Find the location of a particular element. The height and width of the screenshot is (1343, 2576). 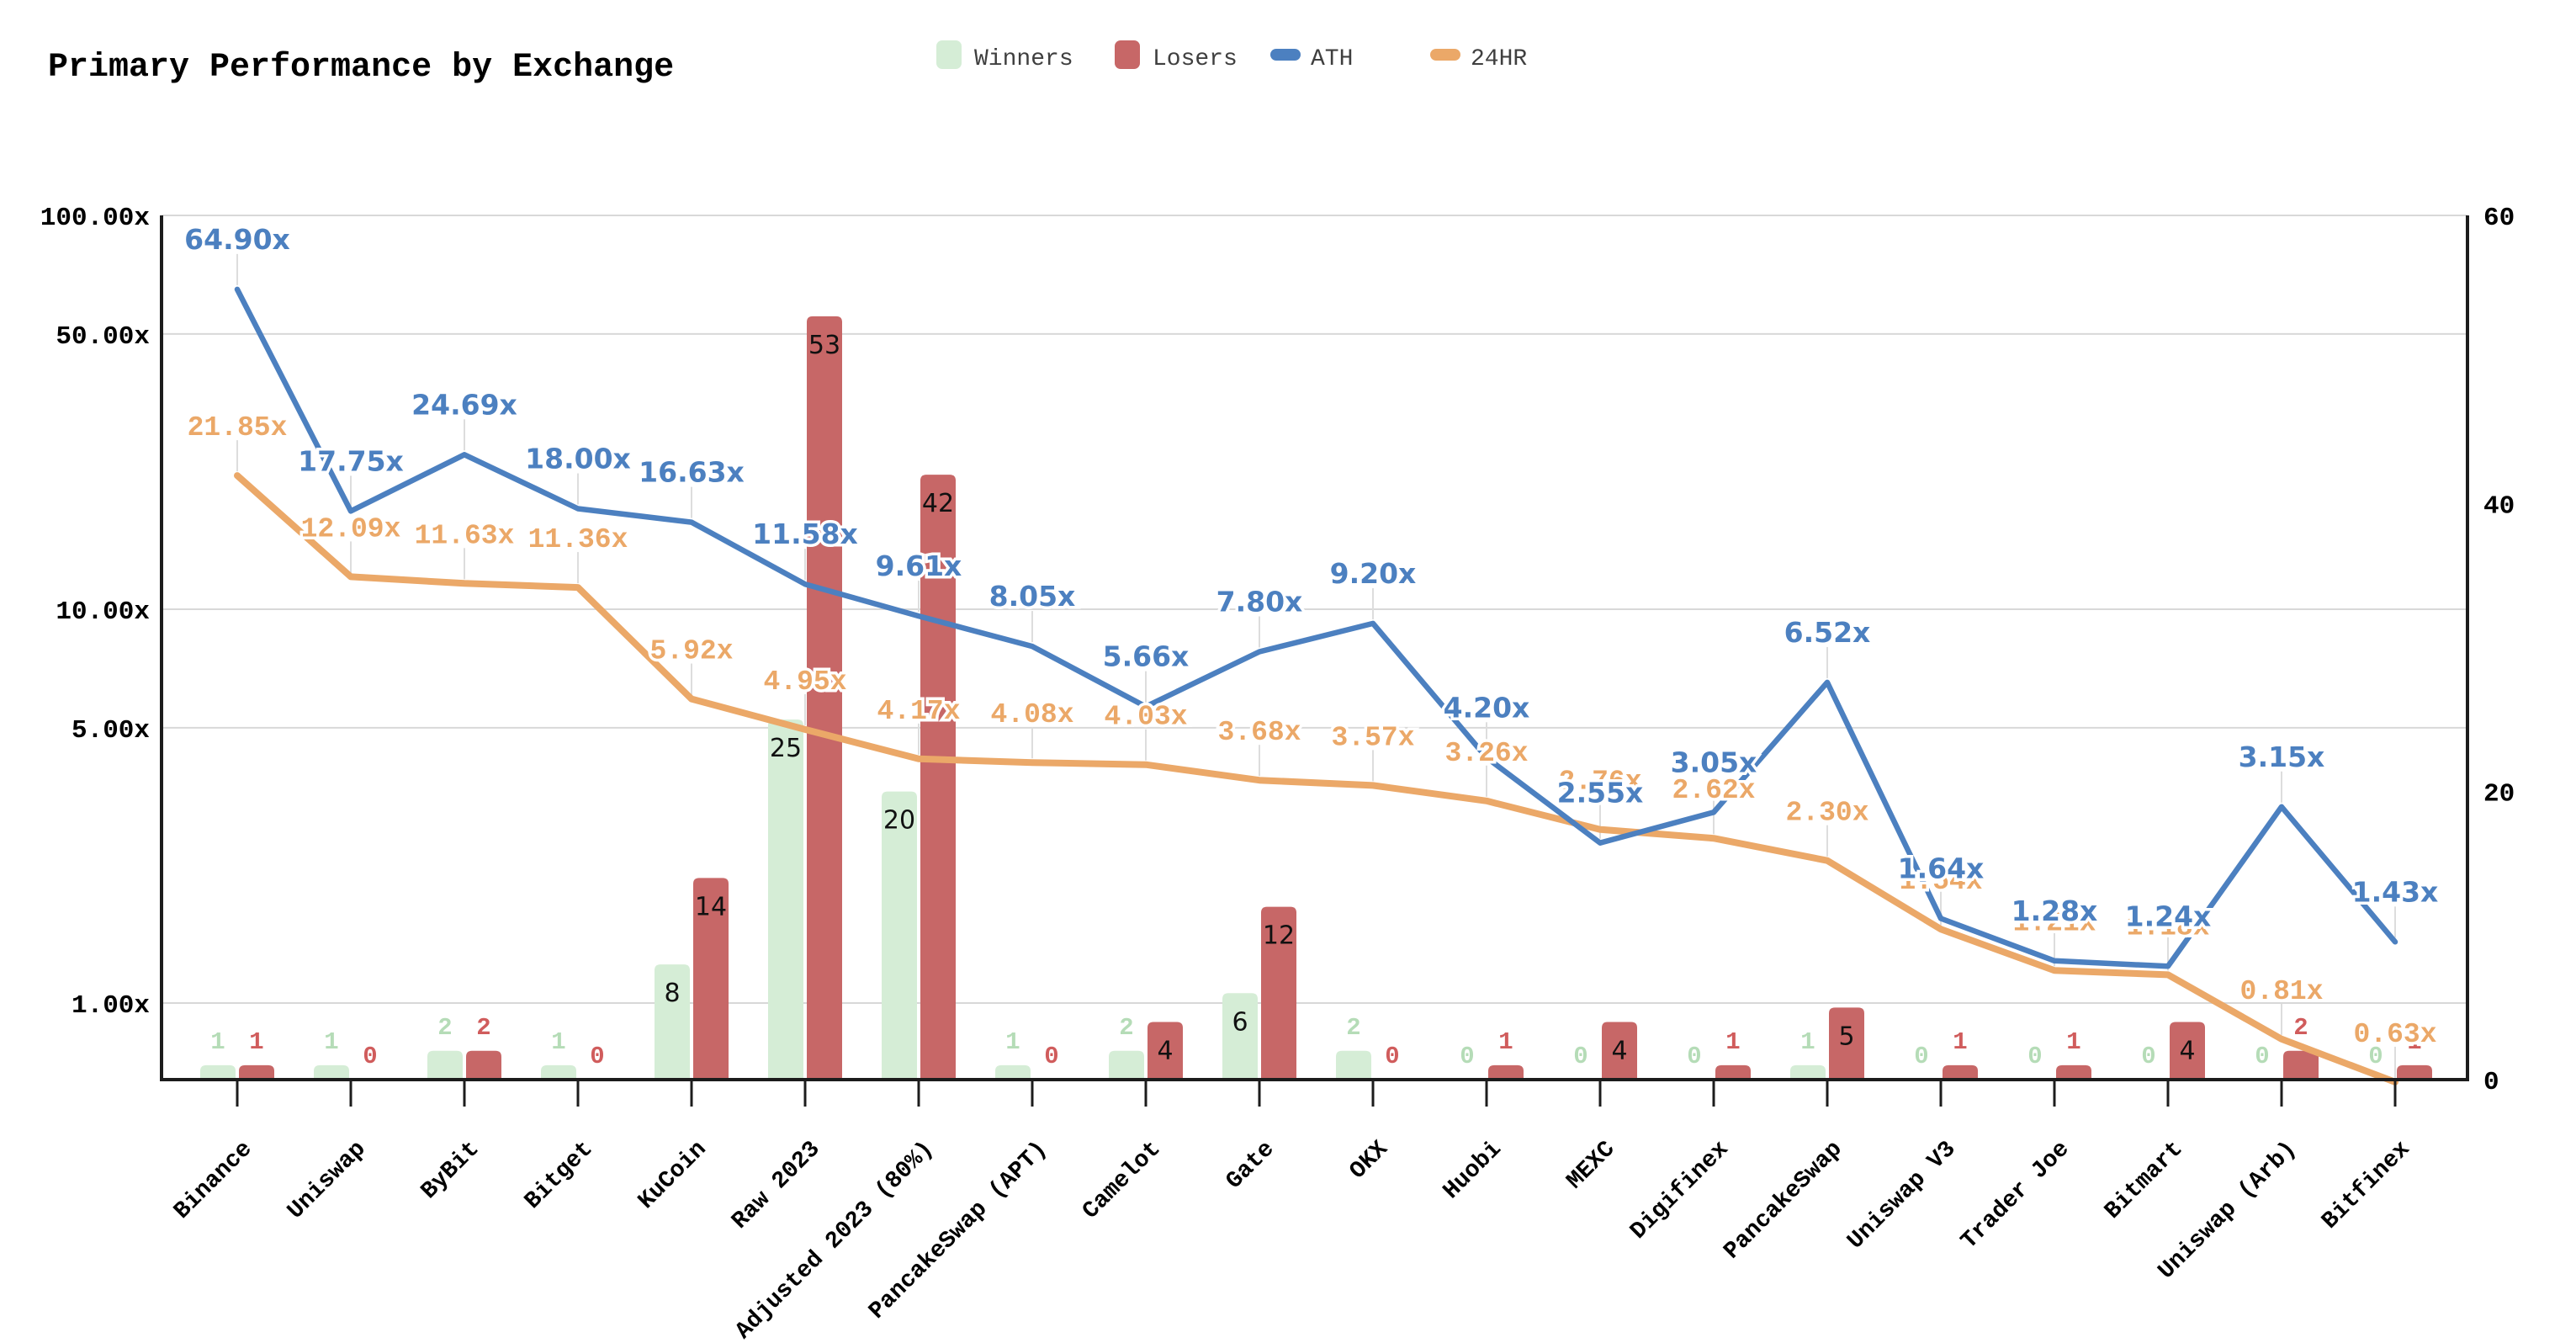

label-24hr-16: 1.21x is located at coordinates (2054, 922).